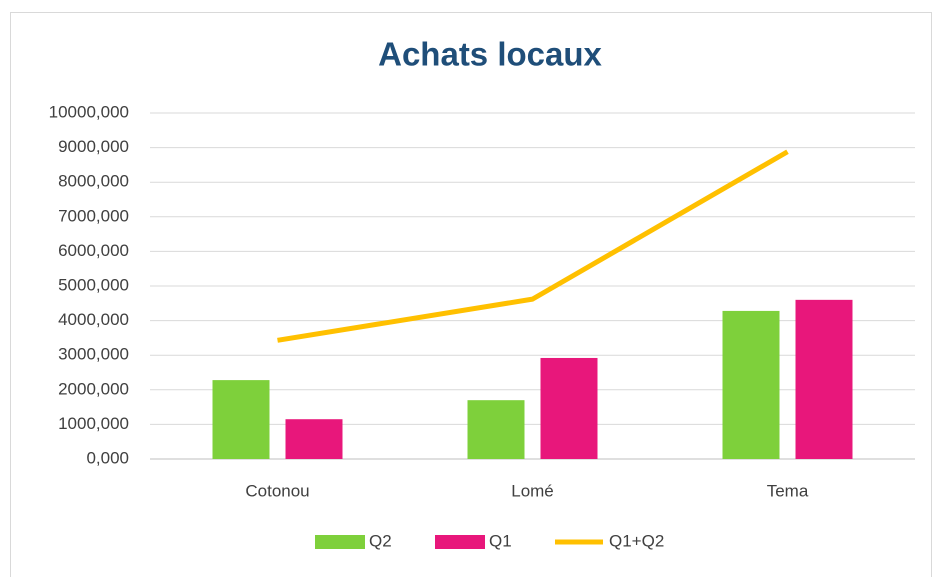  I want to click on y-tick-label: 7000,000, so click(93, 215).